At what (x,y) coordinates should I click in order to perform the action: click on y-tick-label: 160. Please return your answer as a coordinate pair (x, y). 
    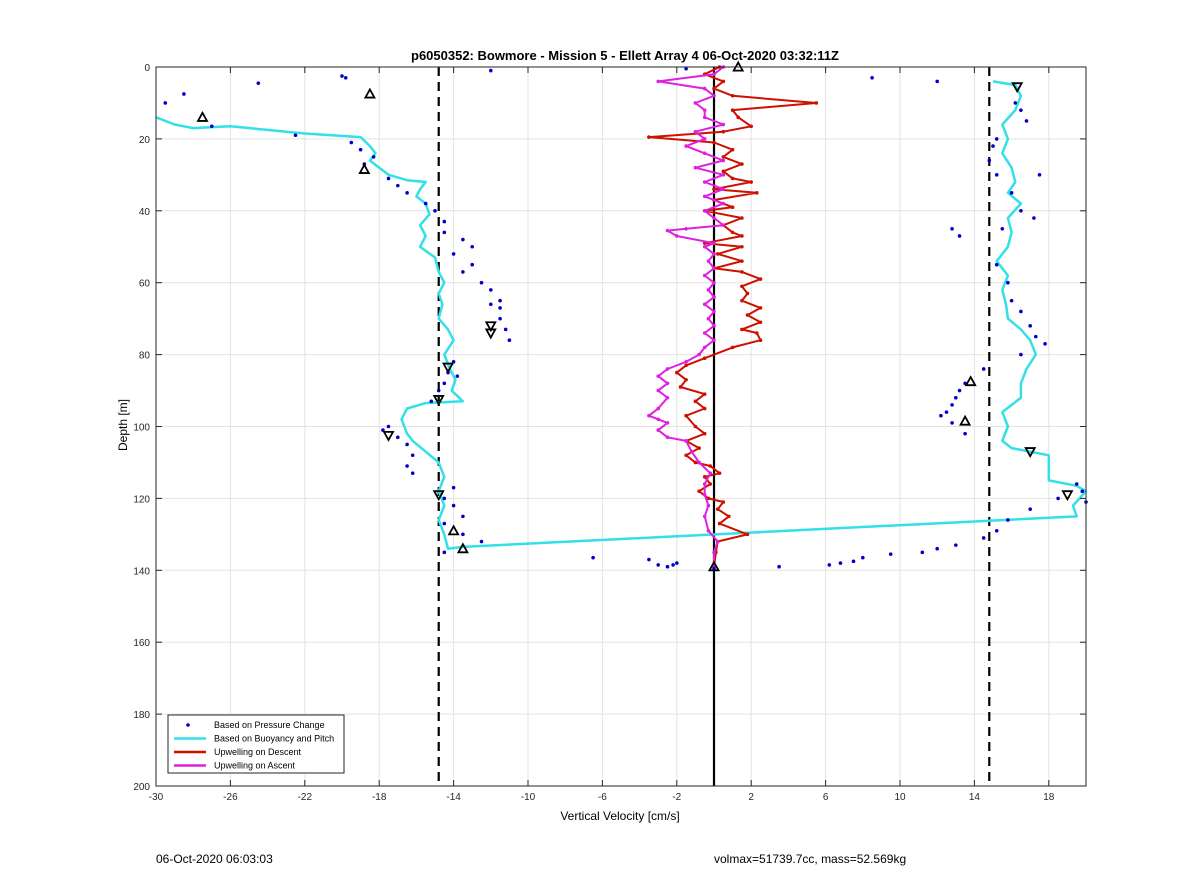
    Looking at the image, I should click on (141, 643).